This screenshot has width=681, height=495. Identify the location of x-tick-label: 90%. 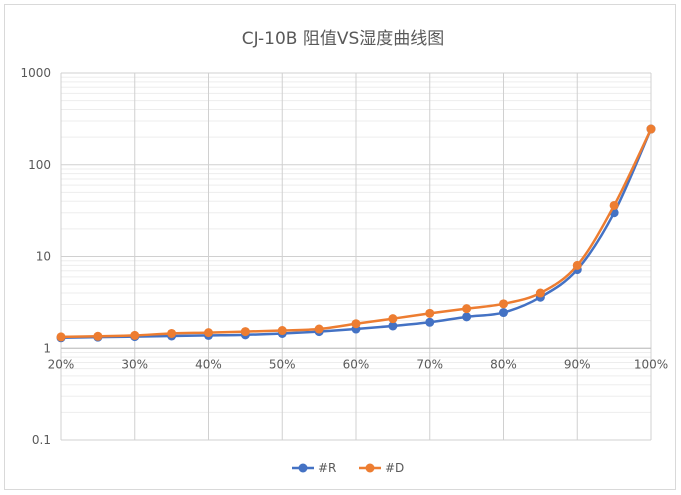
(577, 364).